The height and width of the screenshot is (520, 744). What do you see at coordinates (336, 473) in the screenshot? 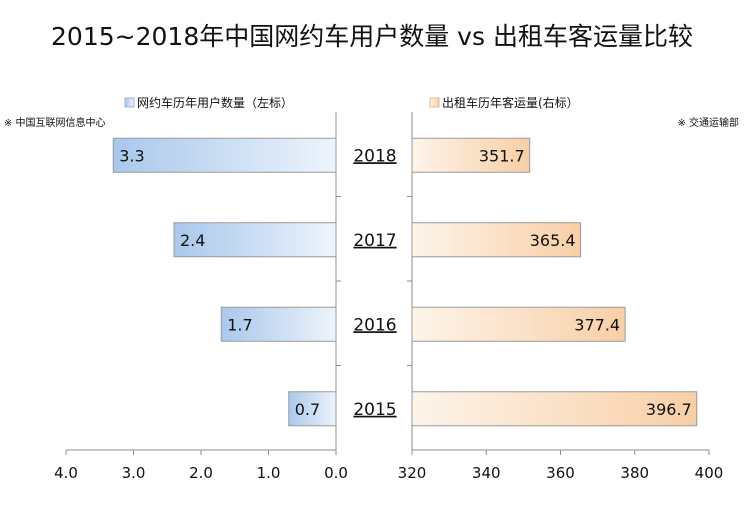
I see `left-tick-label: 0.0` at bounding box center [336, 473].